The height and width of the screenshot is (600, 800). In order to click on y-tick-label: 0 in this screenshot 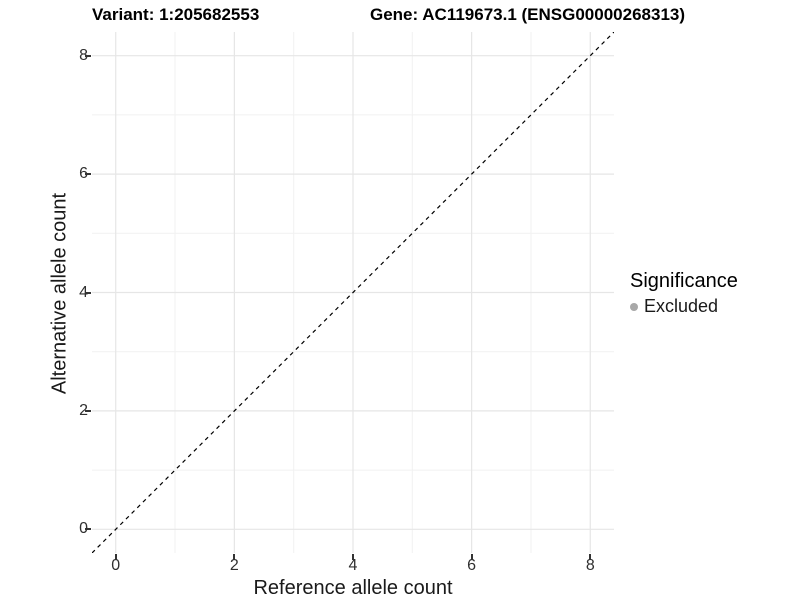, I will do `click(83, 529)`.